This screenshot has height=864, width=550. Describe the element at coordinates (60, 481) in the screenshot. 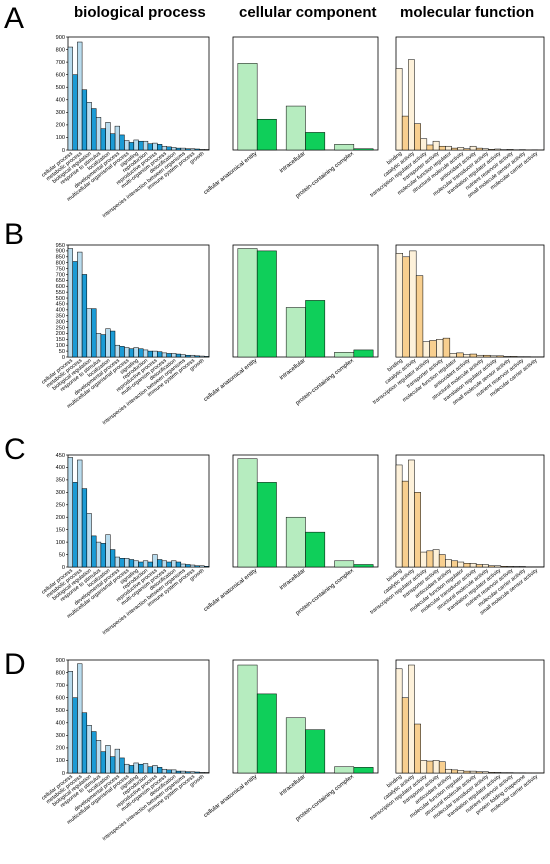

I see `y-tick-label: 350` at that location.